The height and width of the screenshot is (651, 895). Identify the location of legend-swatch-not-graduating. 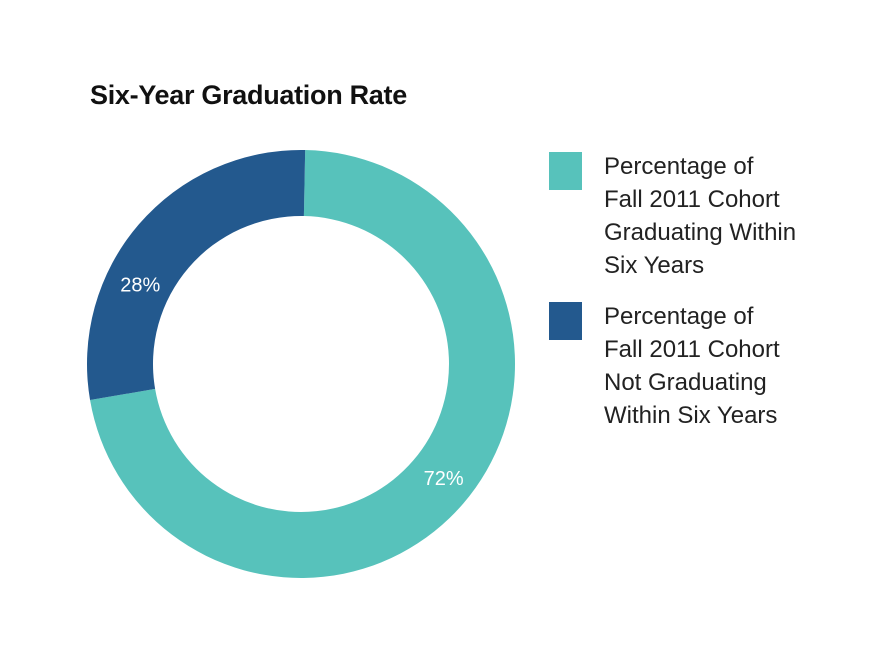
(565, 321).